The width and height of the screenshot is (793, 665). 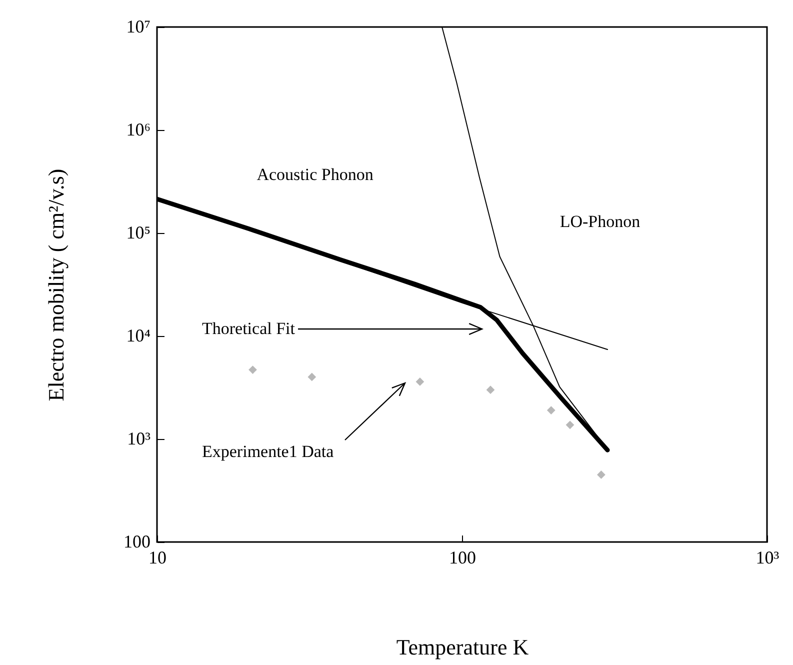 I want to click on annotation: Experimente1 Data, so click(x=268, y=451).